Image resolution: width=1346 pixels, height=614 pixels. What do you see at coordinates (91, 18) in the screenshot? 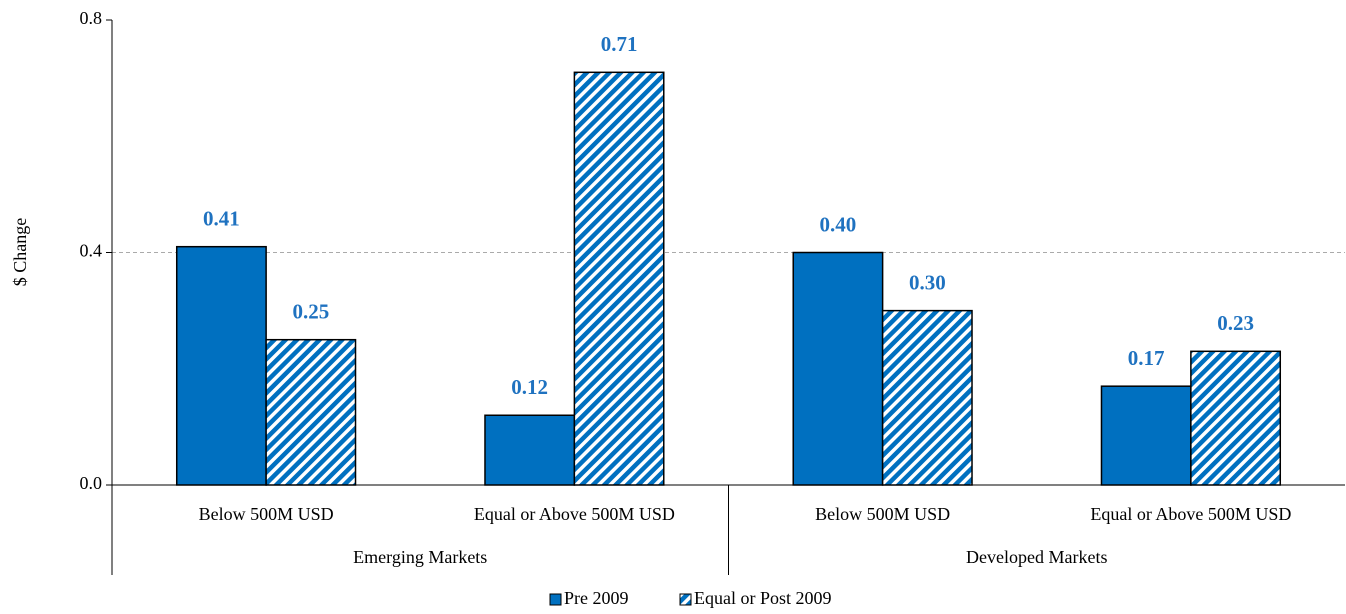
I see `y-tick-label: 0.8` at bounding box center [91, 18].